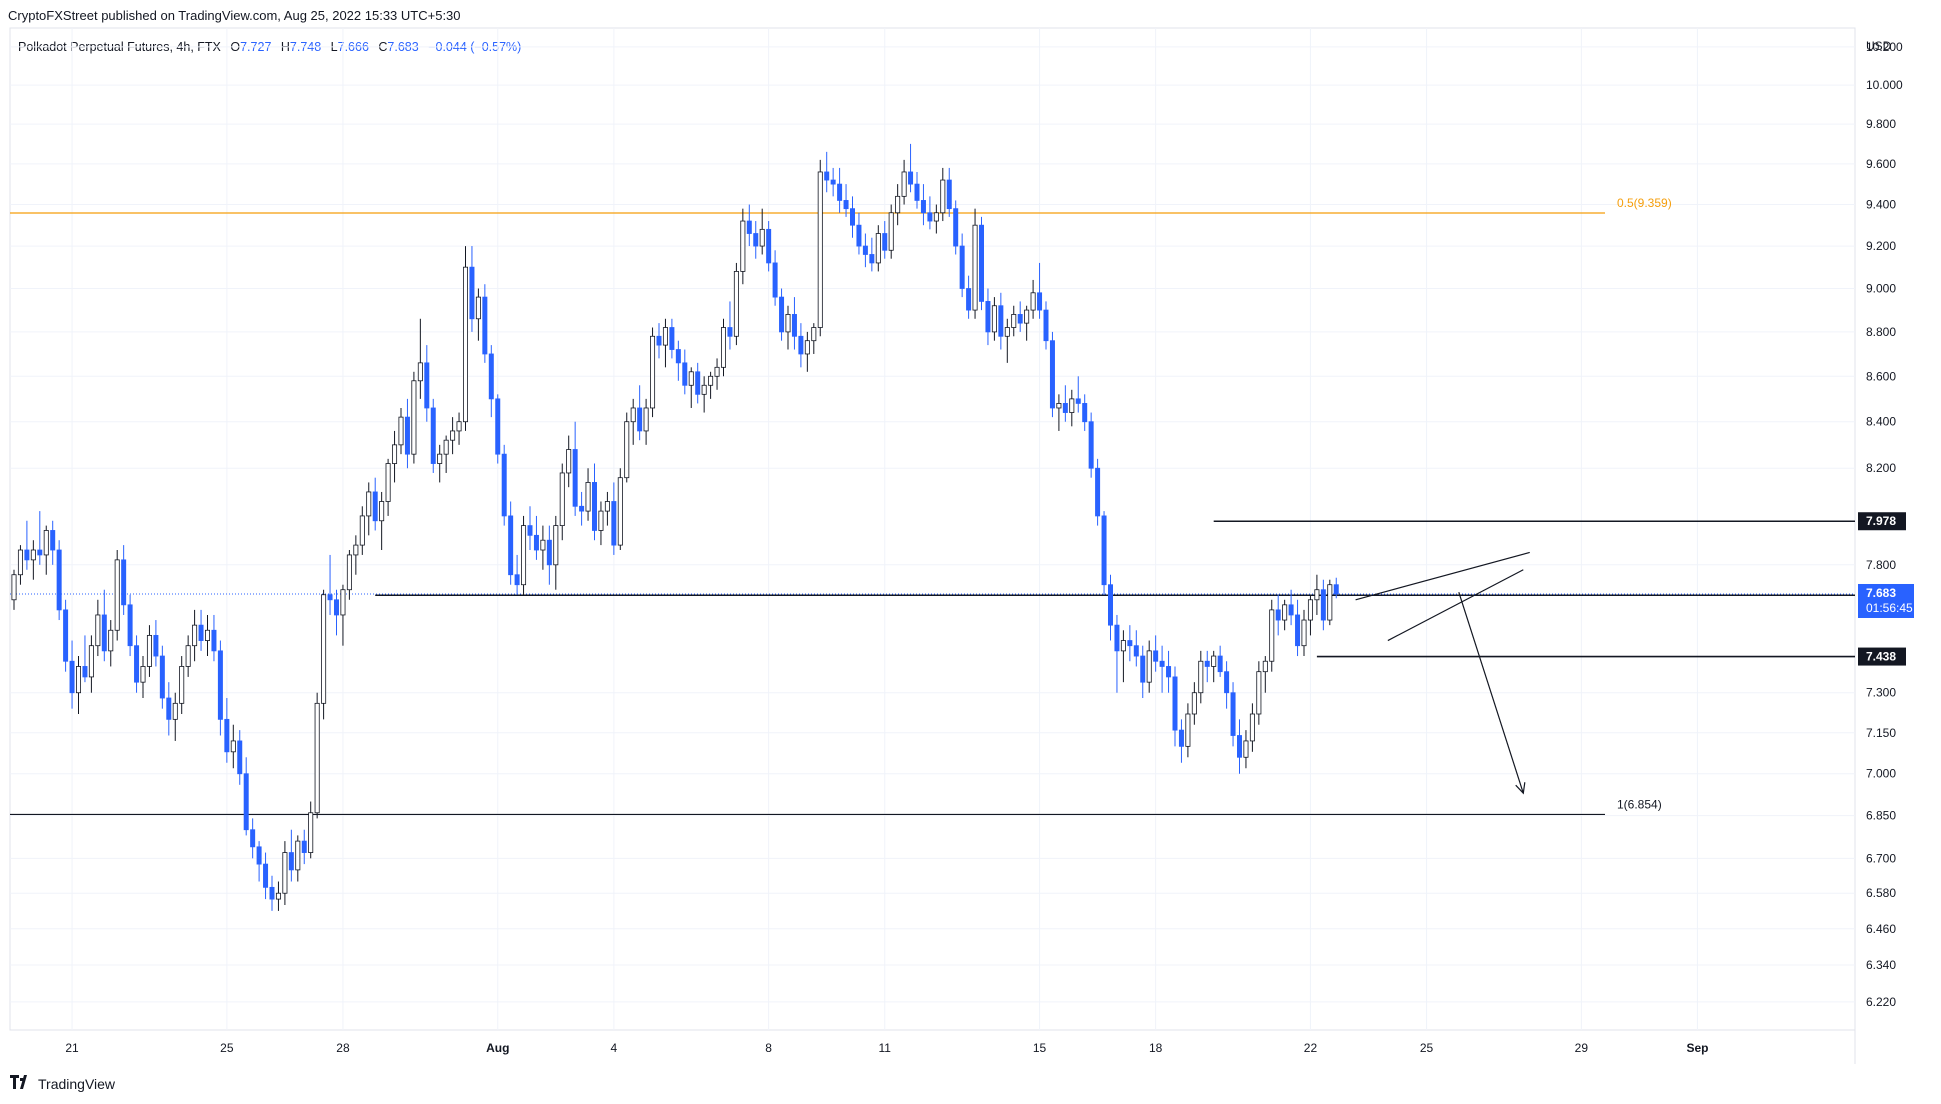 The image size is (1941, 1104). What do you see at coordinates (1881, 816) in the screenshot?
I see `y-tick-label: 6.850` at bounding box center [1881, 816].